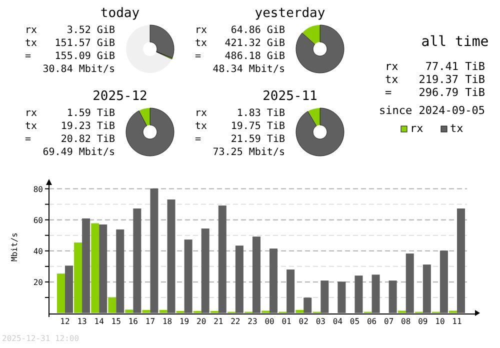 This screenshot has height=348, width=500. I want to click on x-tick-label: 19, so click(184, 321).